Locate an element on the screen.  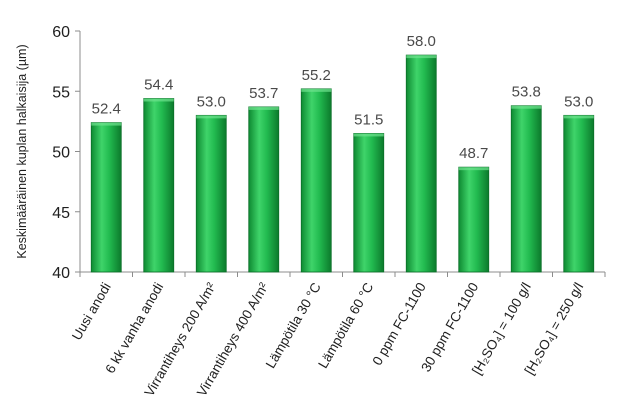
category-label: 6 kk vanha anodi is located at coordinates (134, 328).